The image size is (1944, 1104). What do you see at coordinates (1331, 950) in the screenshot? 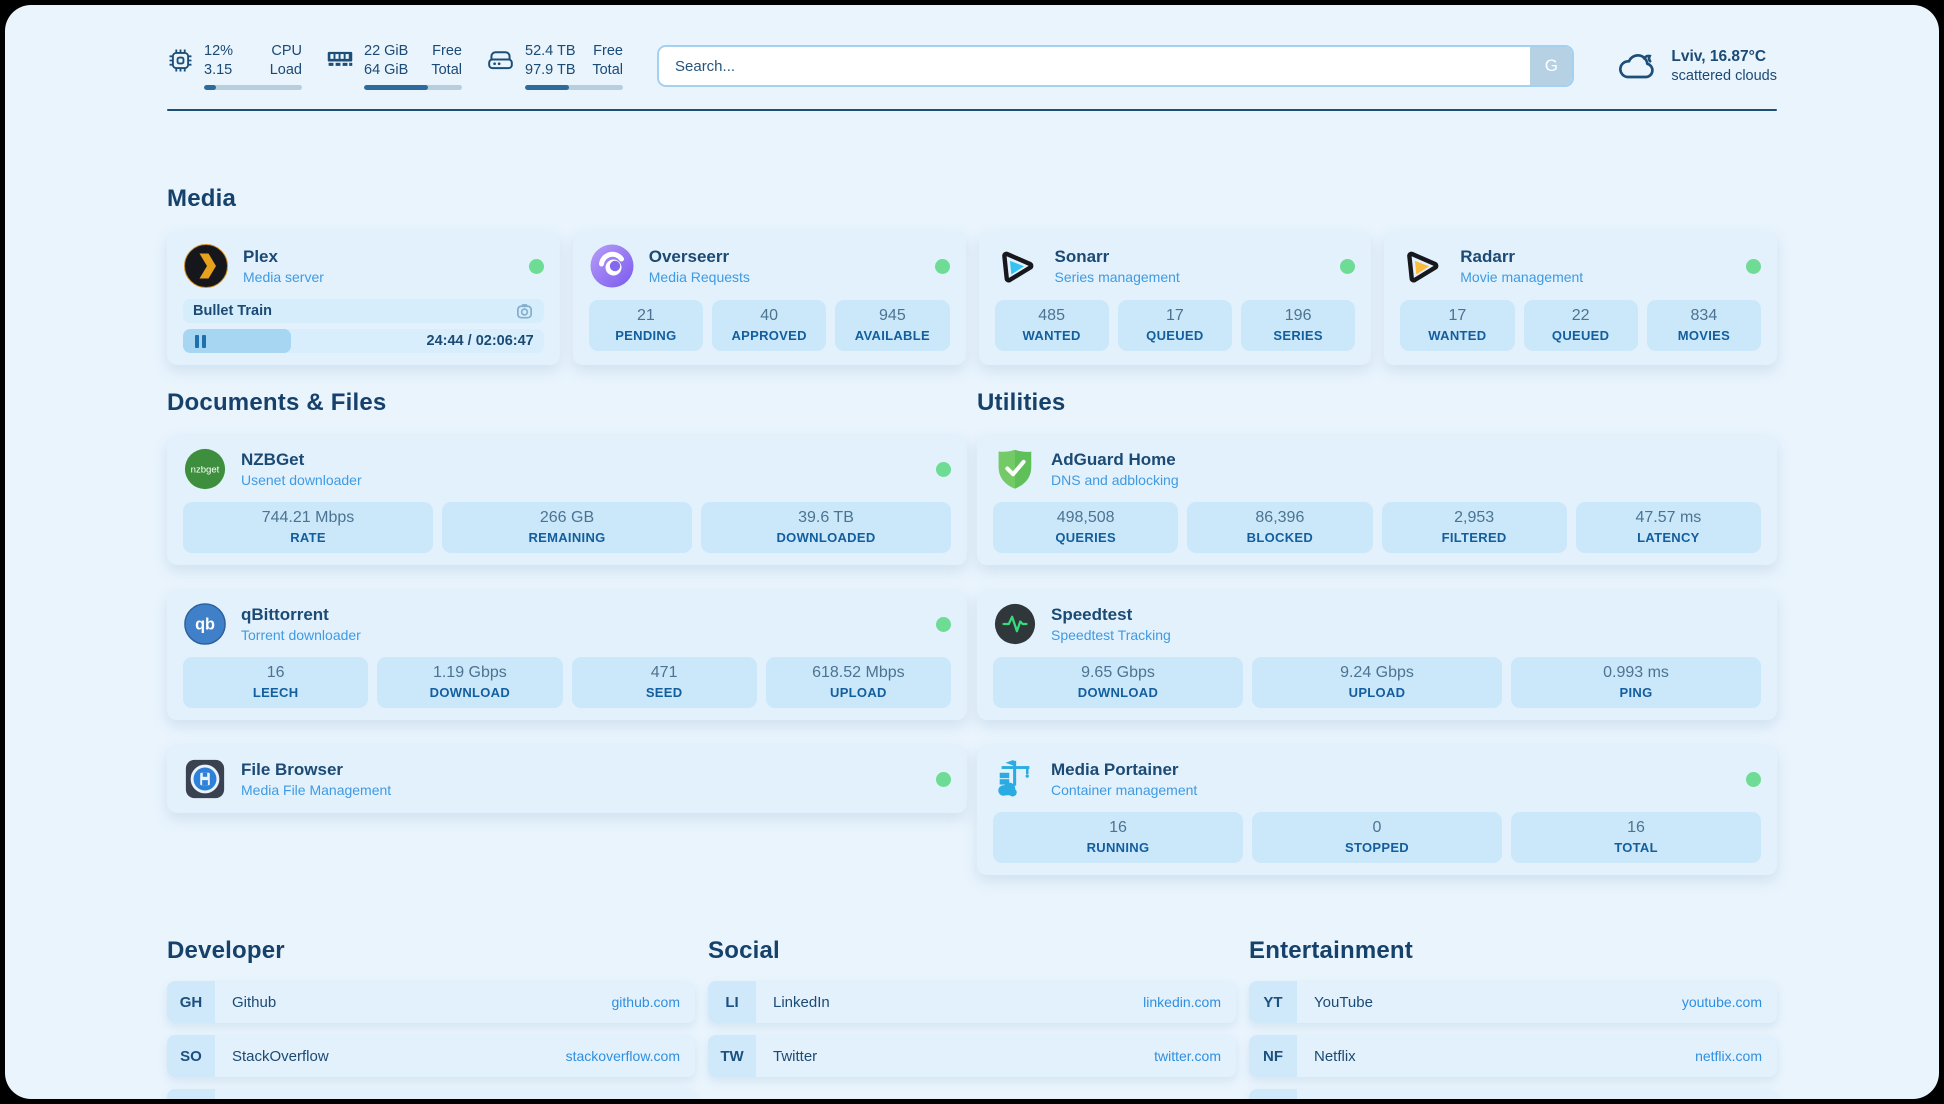
I see `section-heading-entertainment: Entertainment` at bounding box center [1331, 950].